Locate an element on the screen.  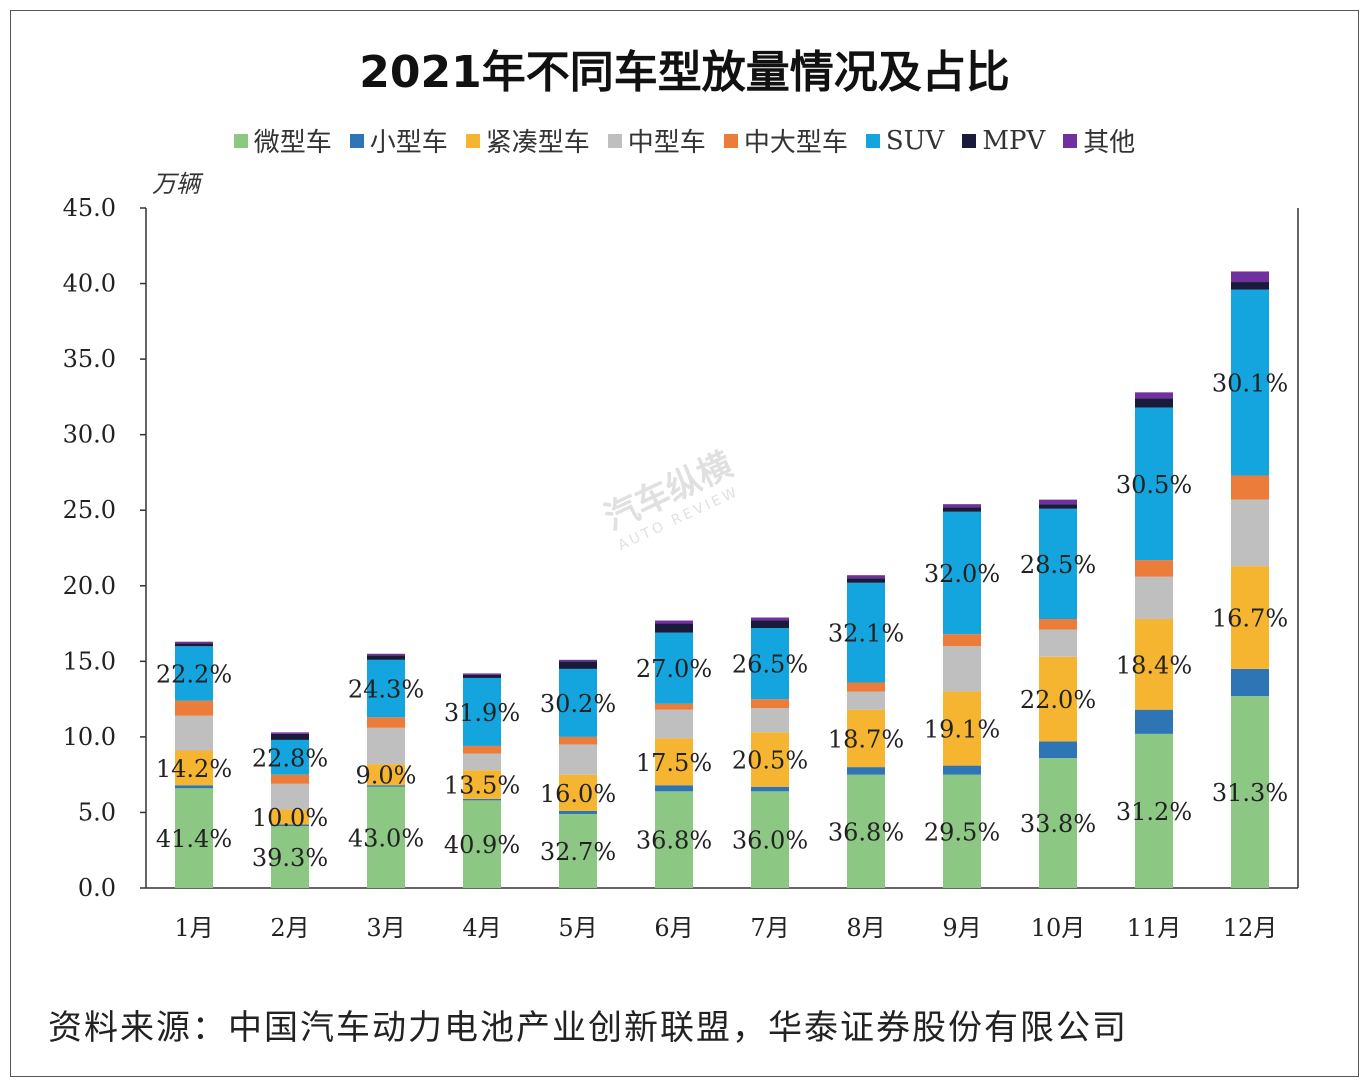
legend-item-6: MPV is located at coordinates (1003, 141).